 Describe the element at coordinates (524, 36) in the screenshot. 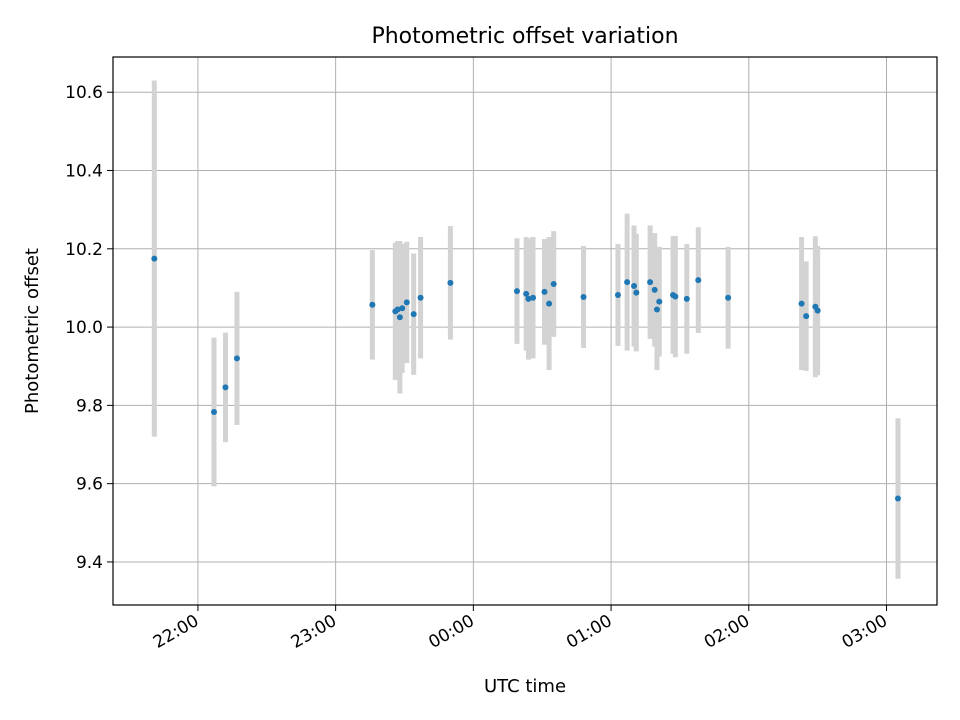

I see `chart-title: Photometric offset variation` at that location.